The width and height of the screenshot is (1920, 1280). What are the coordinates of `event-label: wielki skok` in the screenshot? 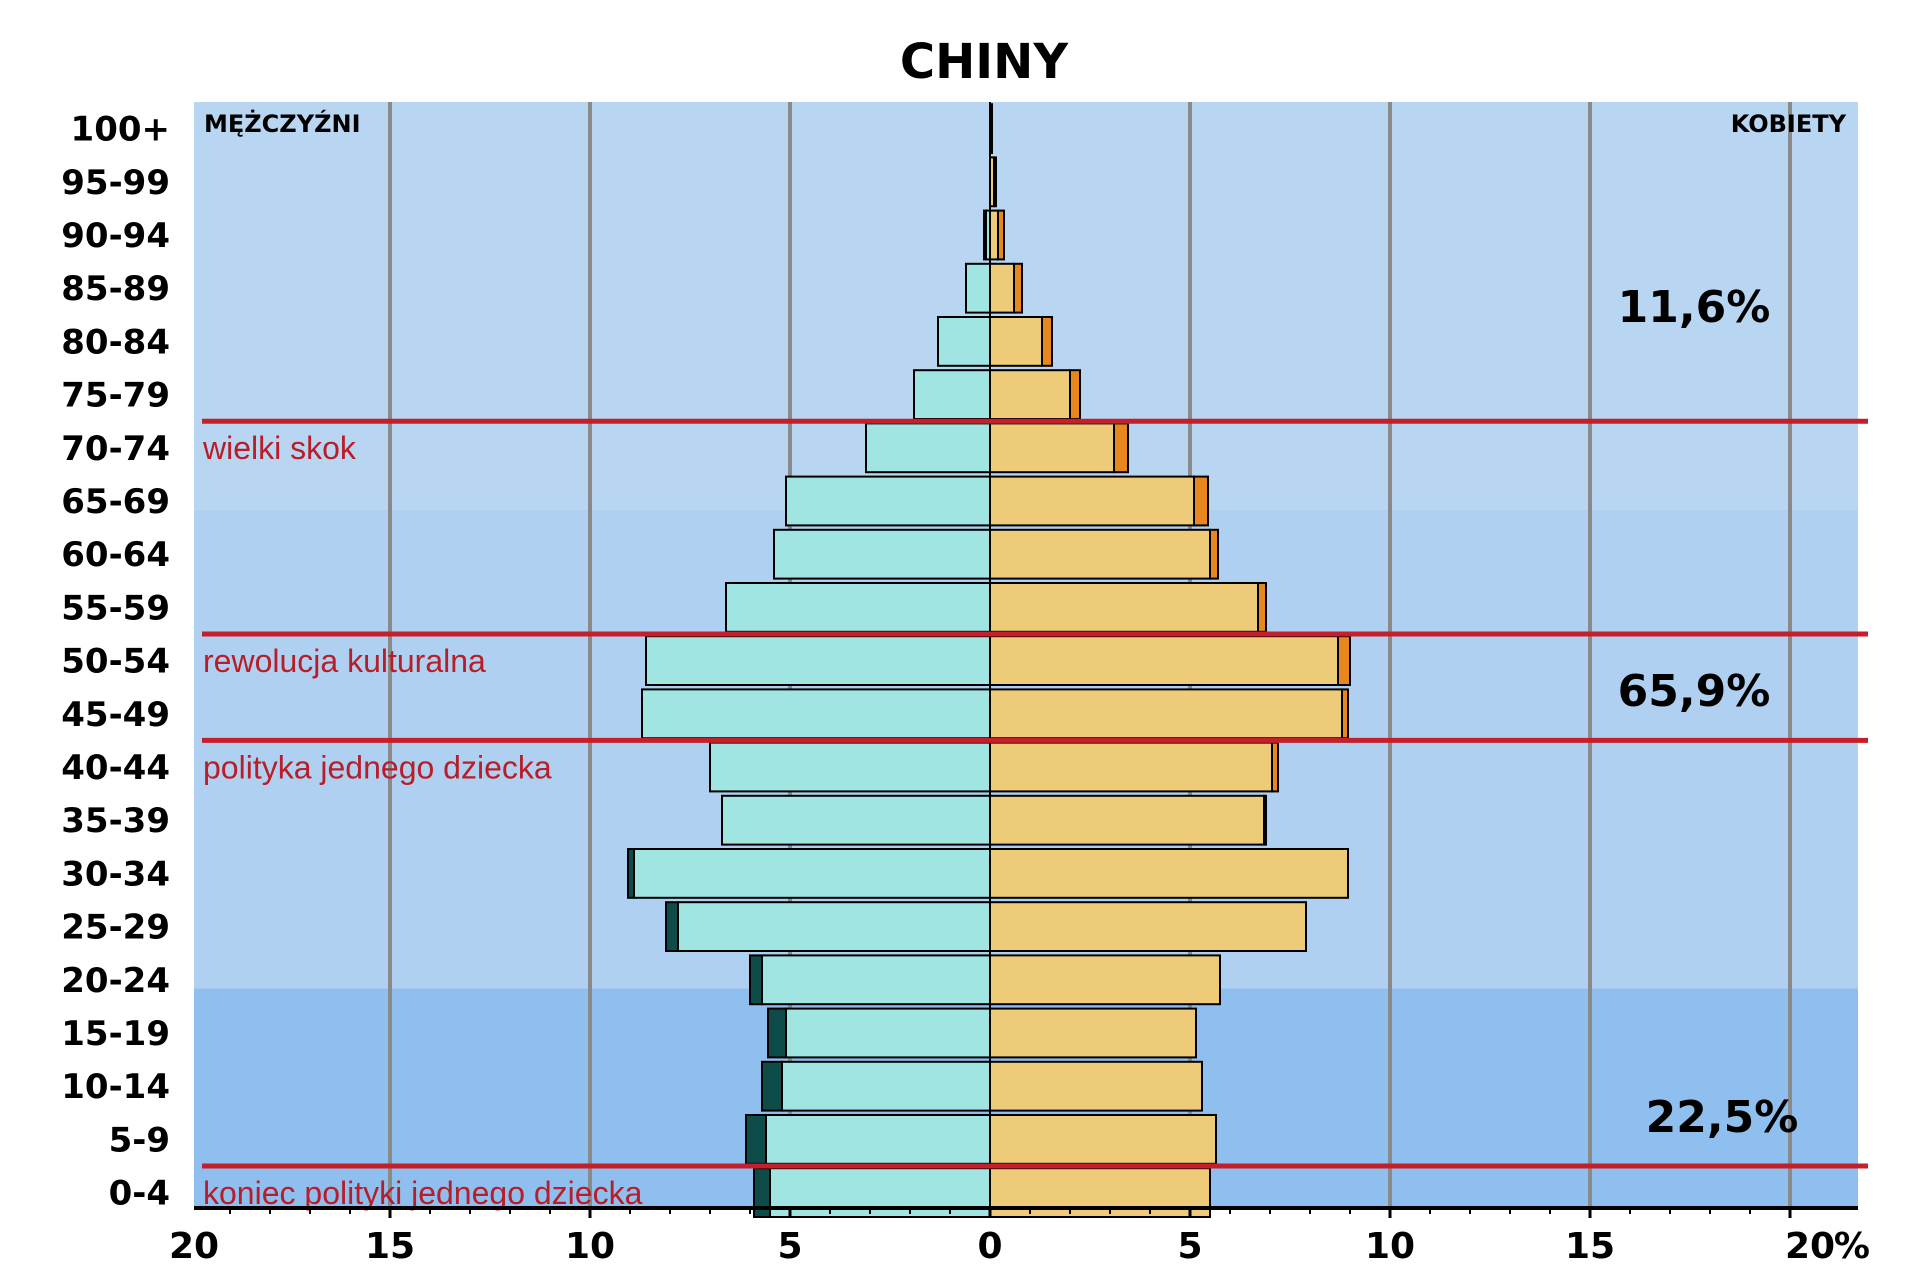 It's located at (279, 448).